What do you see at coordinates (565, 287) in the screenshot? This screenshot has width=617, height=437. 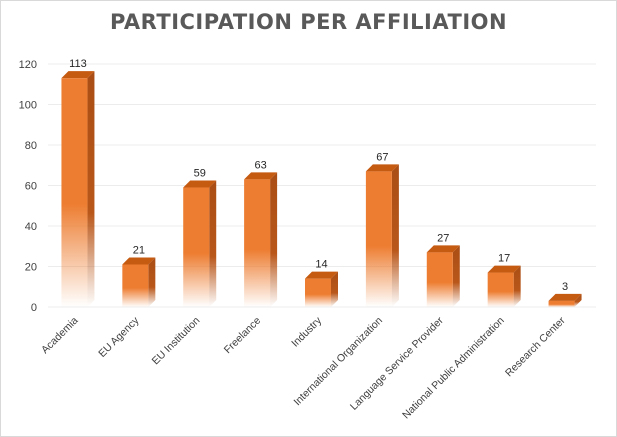 I see `data-label: 3` at bounding box center [565, 287].